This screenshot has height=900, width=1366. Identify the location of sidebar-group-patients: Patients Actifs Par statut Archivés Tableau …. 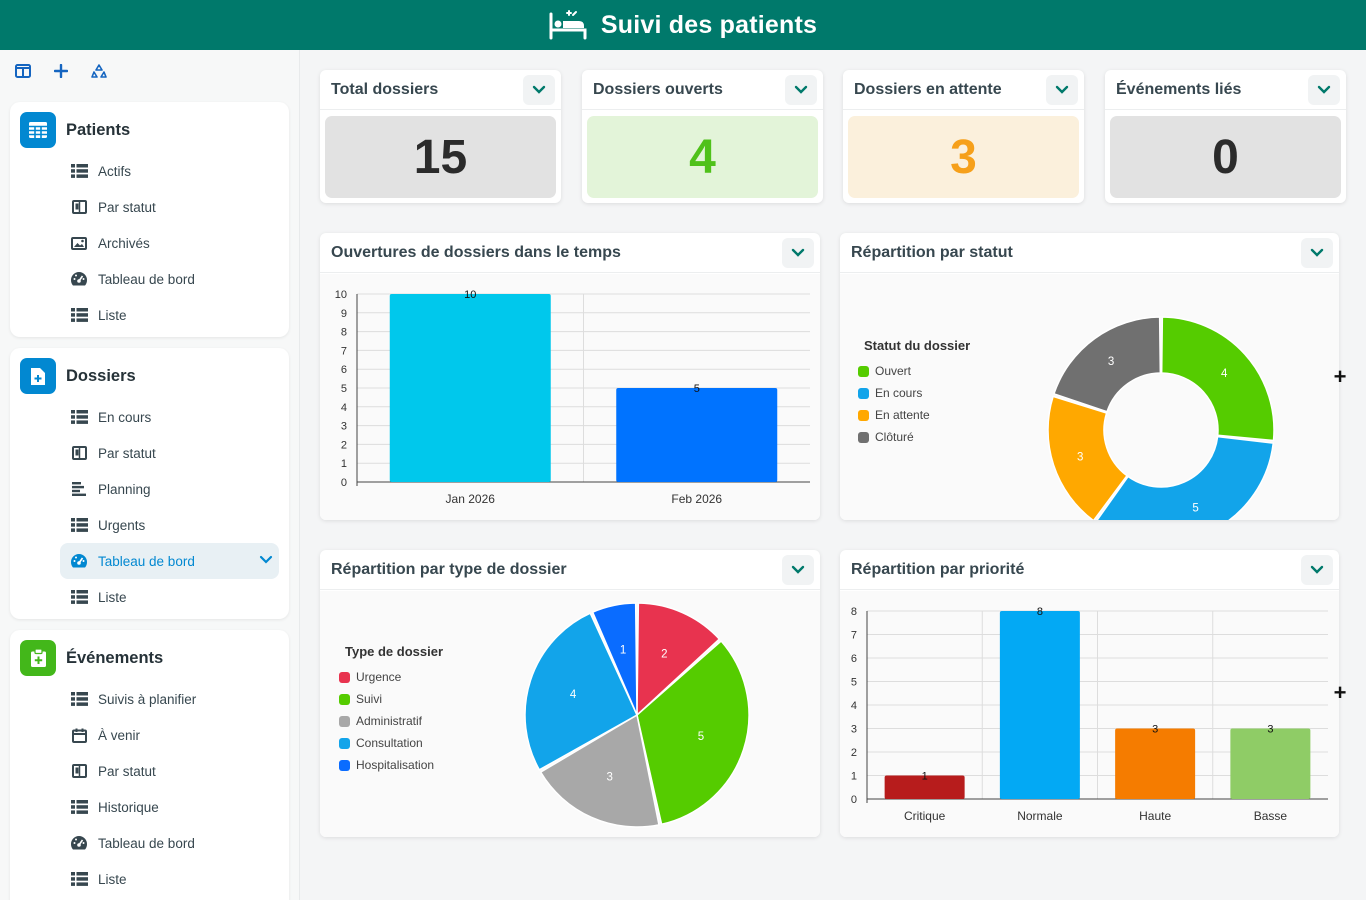
(149, 219).